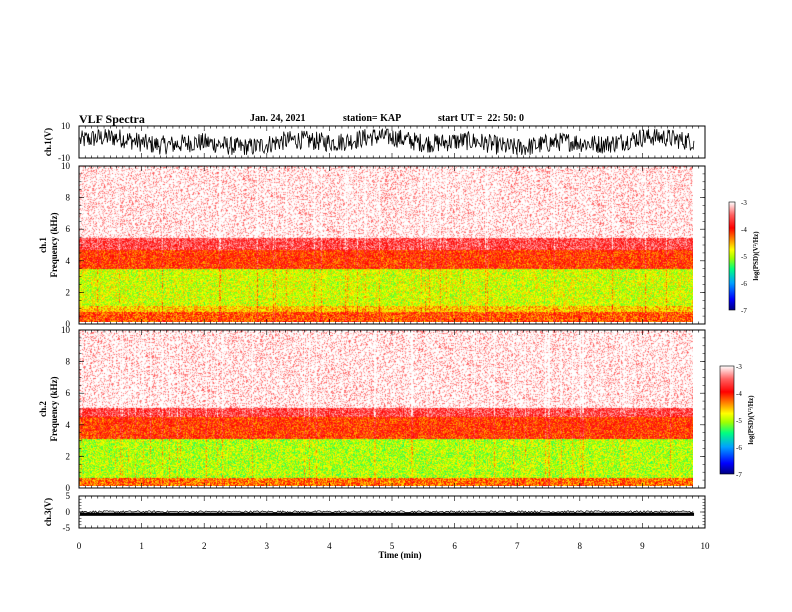 The height and width of the screenshot is (612, 792). I want to click on x-tick-label: 4, so click(329, 546).